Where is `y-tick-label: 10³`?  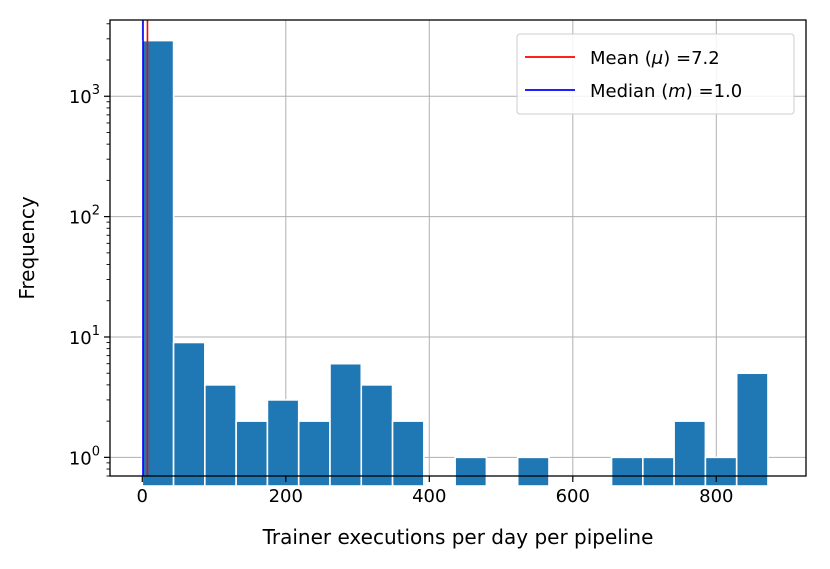 y-tick-label: 10³ is located at coordinates (84, 95).